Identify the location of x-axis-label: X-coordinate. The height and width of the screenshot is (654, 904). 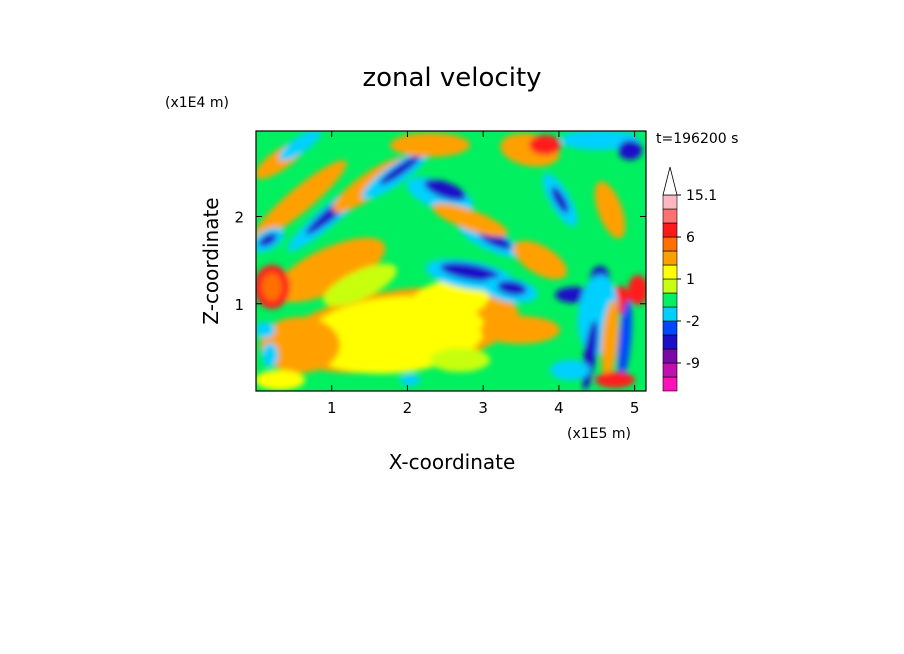
(452, 462).